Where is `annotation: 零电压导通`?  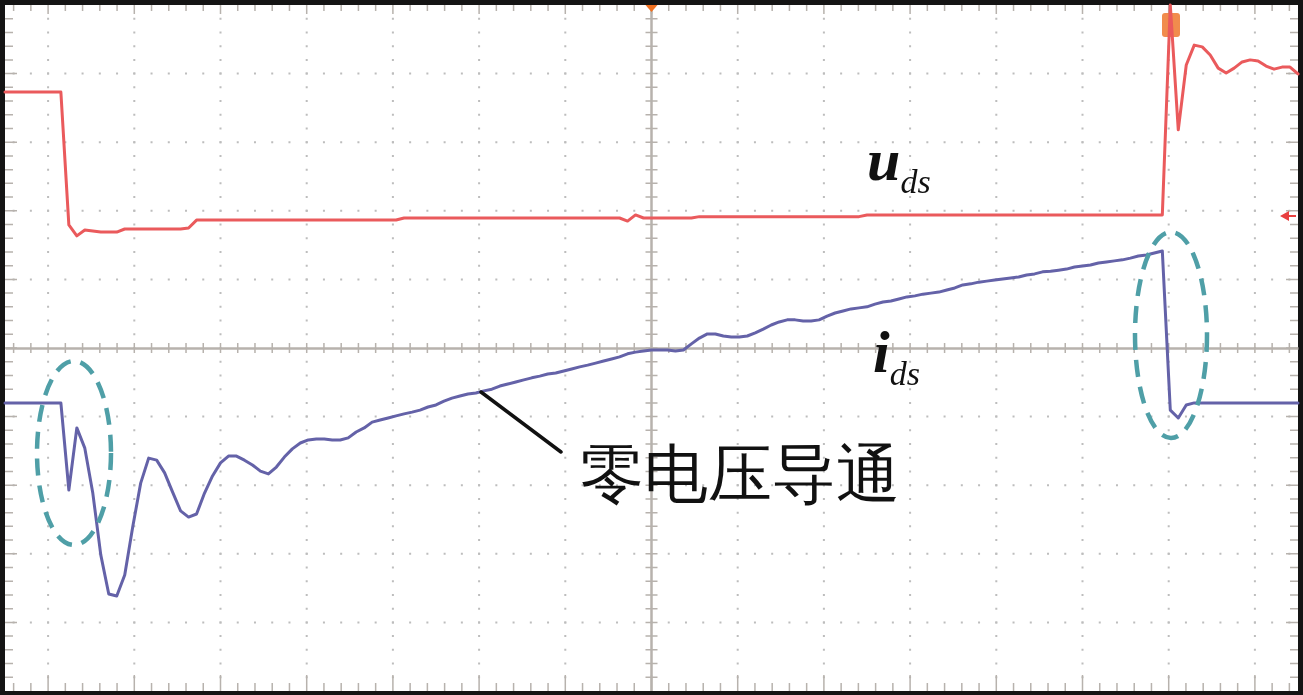 annotation: 零电压导通 is located at coordinates (740, 474).